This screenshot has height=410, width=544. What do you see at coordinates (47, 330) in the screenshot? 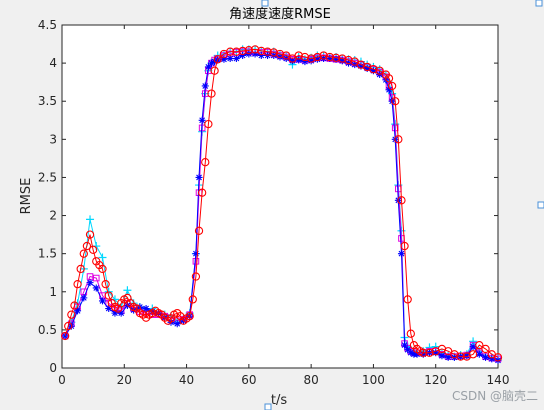
I see `y-tick-label: 0.5` at bounding box center [47, 330].